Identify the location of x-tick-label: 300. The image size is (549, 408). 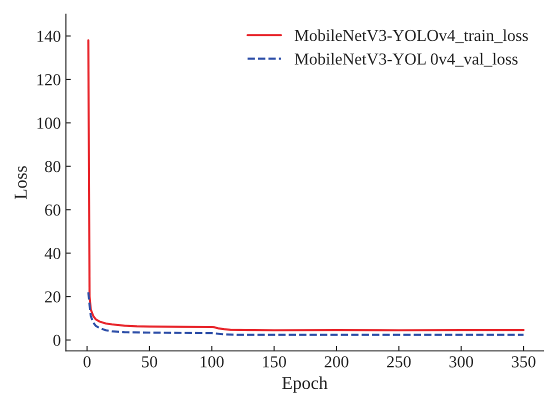
(462, 362).